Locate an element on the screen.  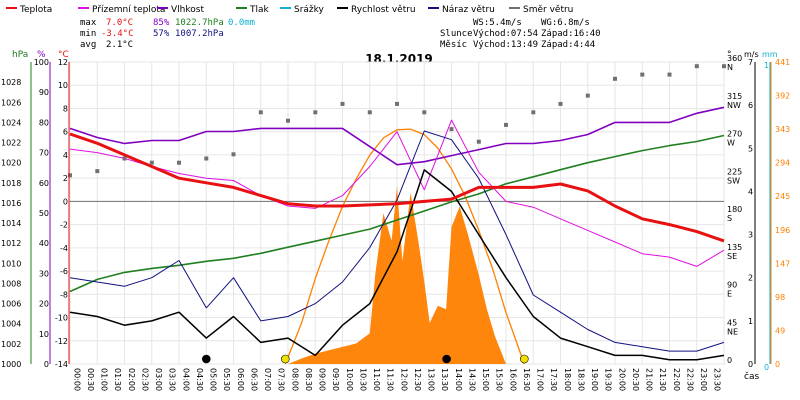
tick-time: 08:30 is located at coordinates (308, 379).